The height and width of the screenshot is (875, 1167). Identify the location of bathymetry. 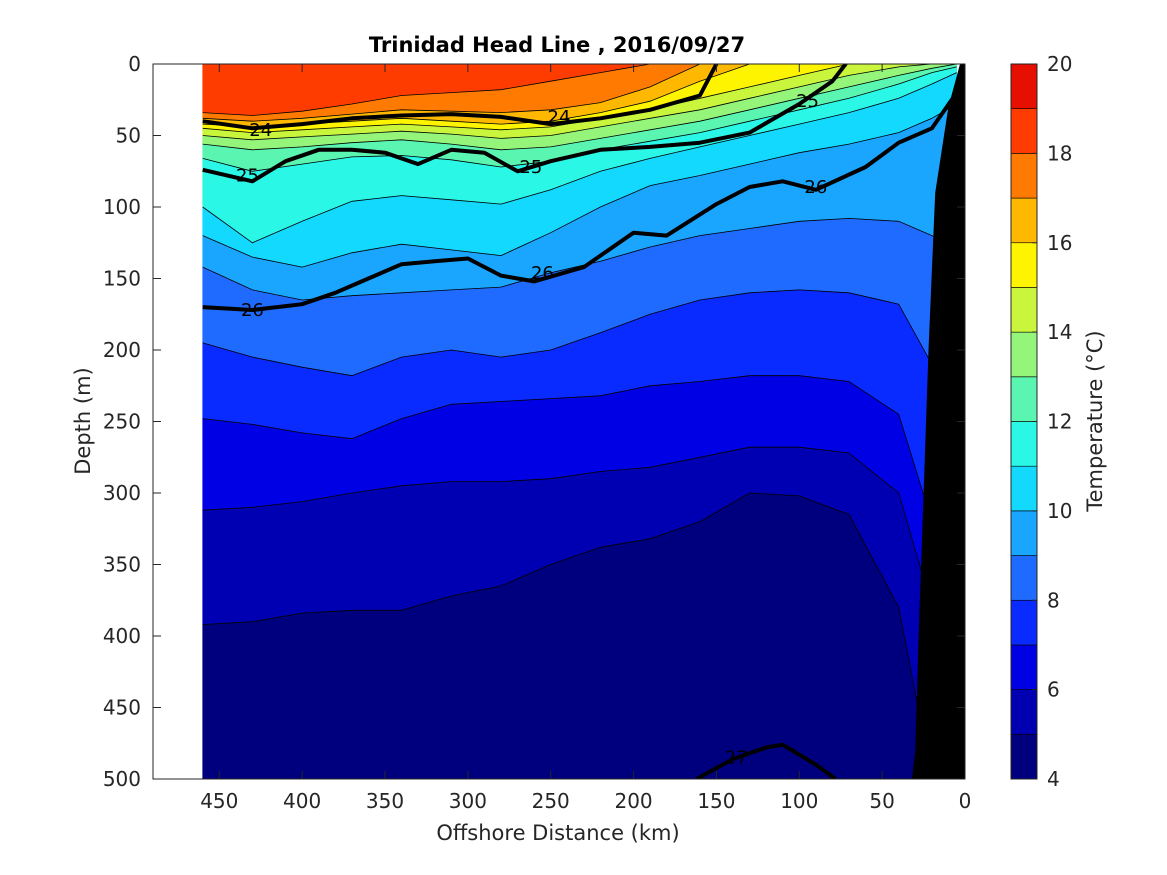
(938, 421).